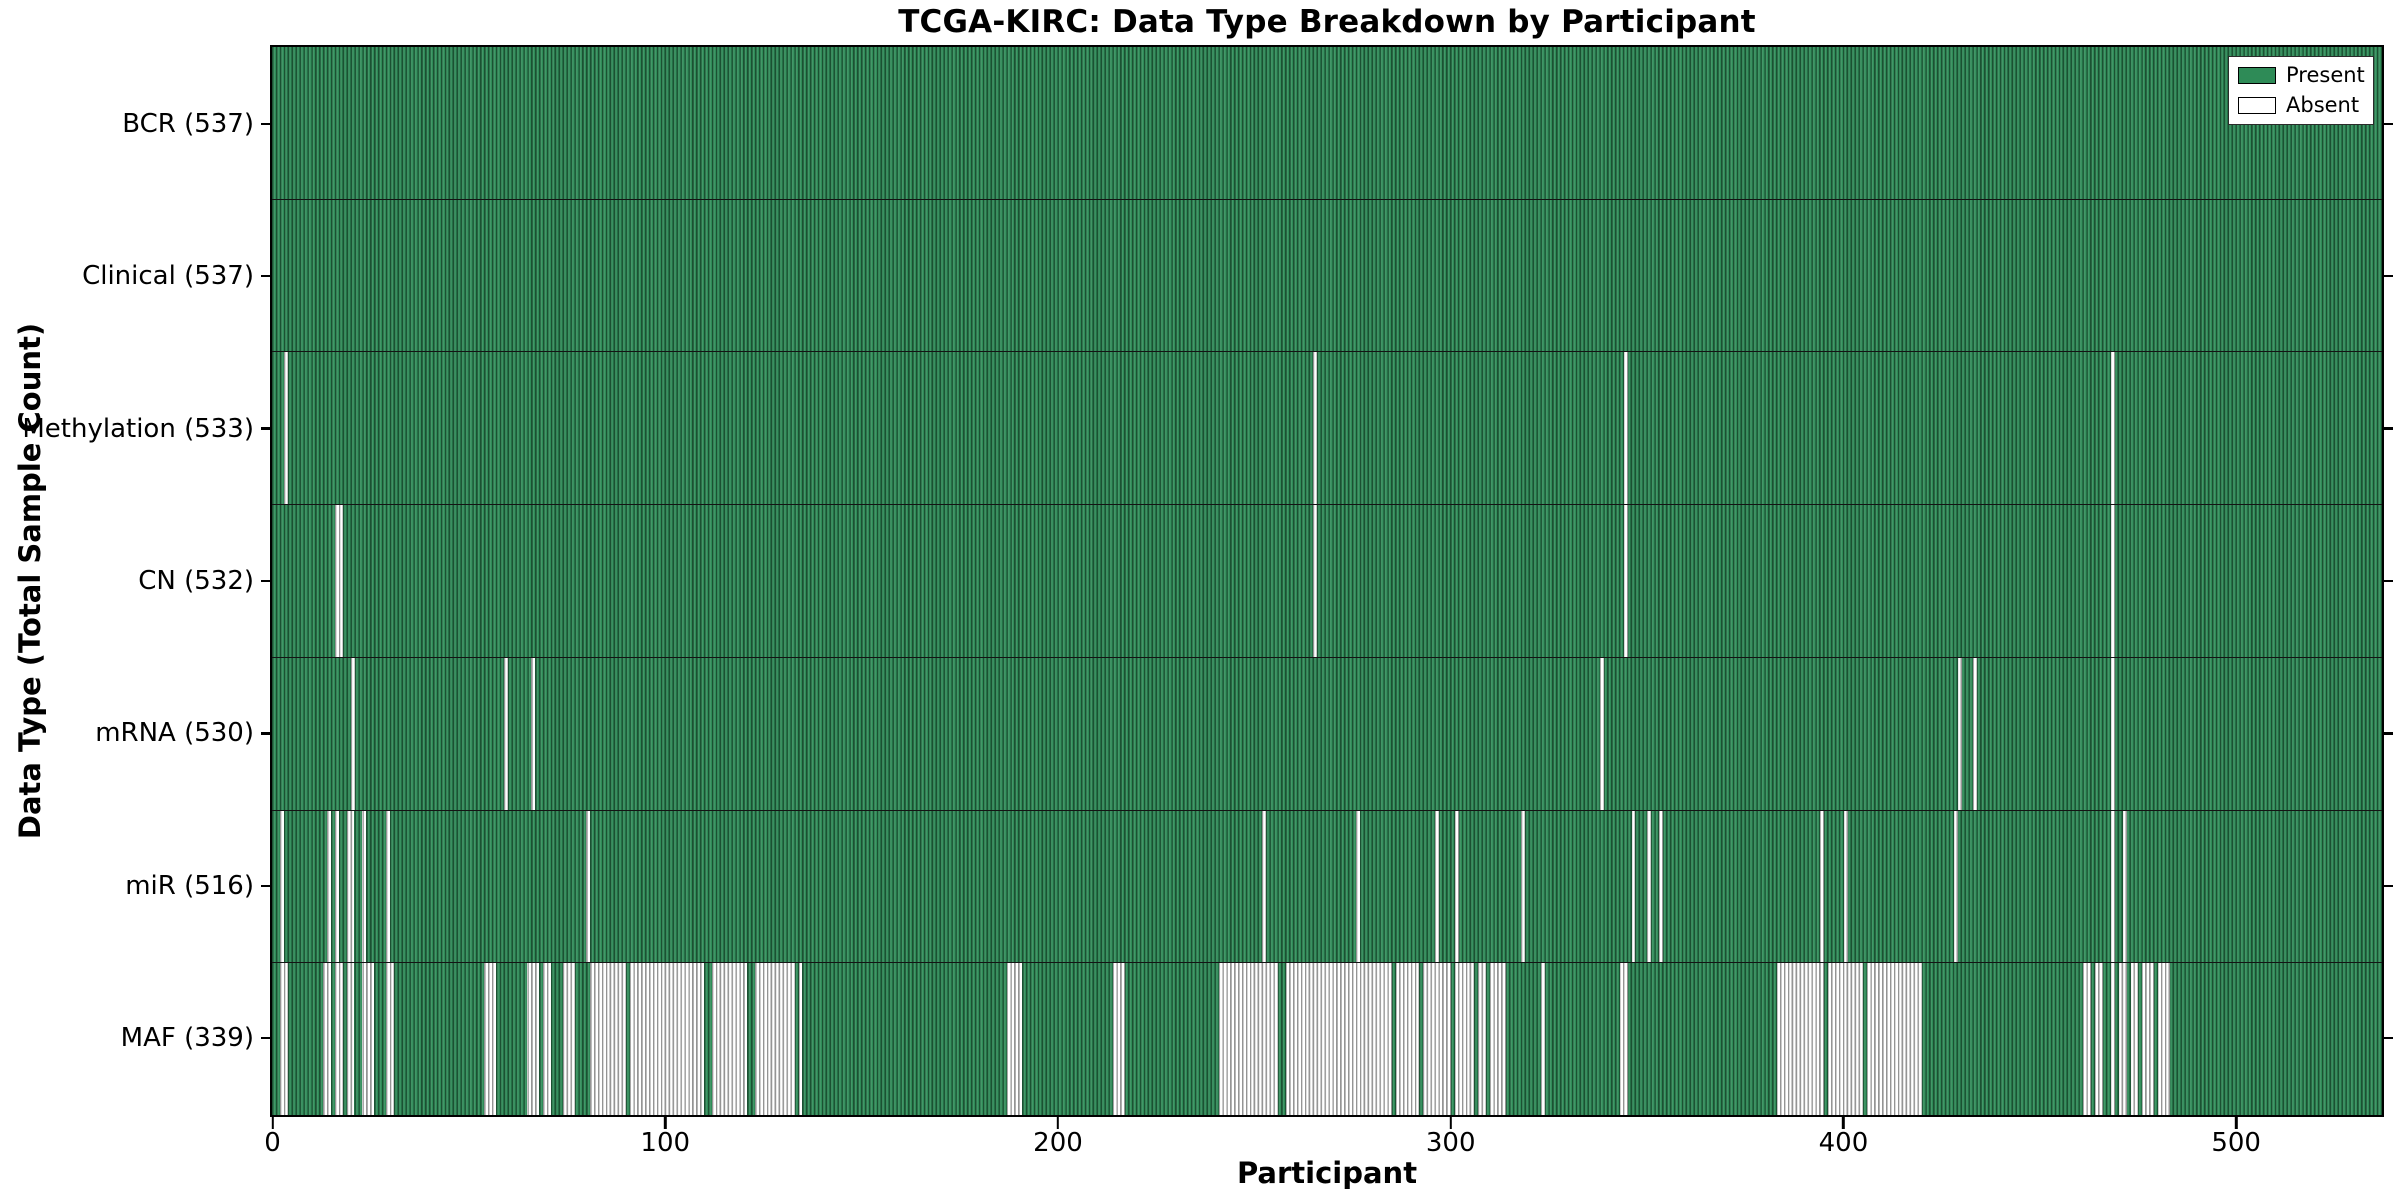  What do you see at coordinates (1450, 1143) in the screenshot?
I see `xtick-label-300: 300` at bounding box center [1450, 1143].